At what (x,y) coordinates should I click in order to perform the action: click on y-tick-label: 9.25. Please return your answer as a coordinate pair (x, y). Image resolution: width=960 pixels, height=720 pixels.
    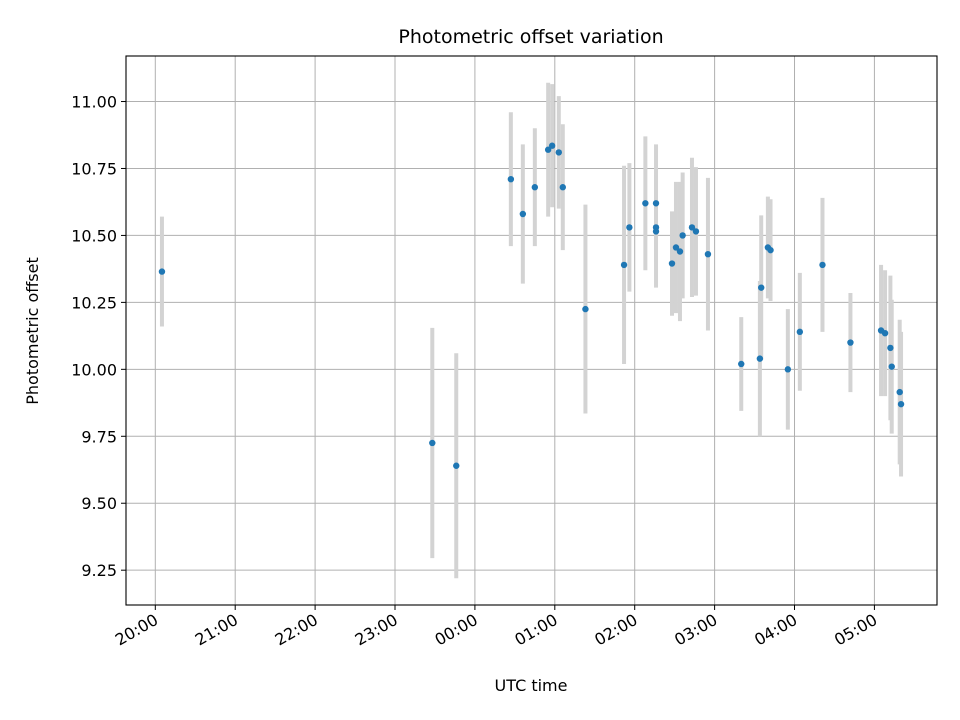
    Looking at the image, I should click on (99, 570).